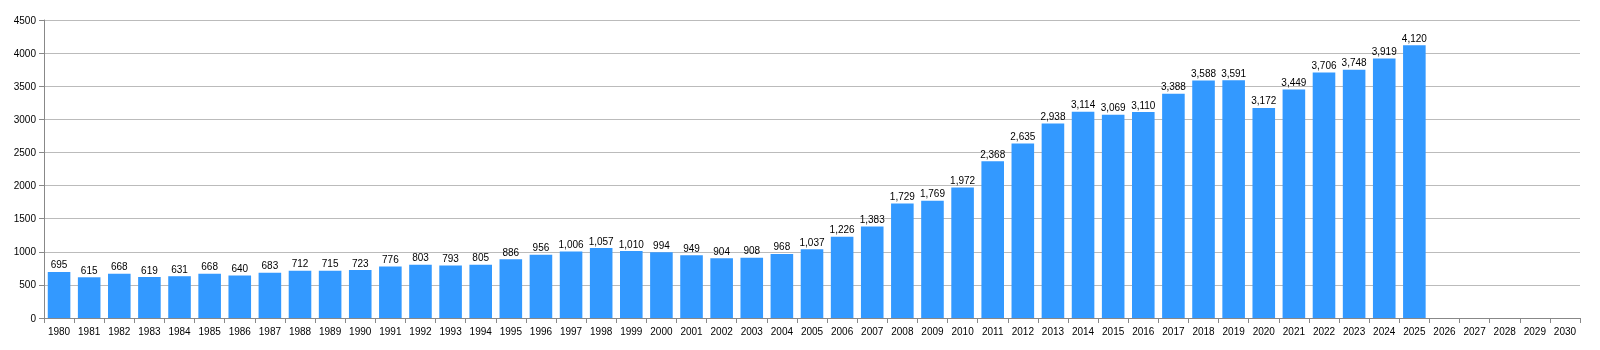  What do you see at coordinates (1565, 331) in the screenshot?
I see `x-tick-label: 2030` at bounding box center [1565, 331].